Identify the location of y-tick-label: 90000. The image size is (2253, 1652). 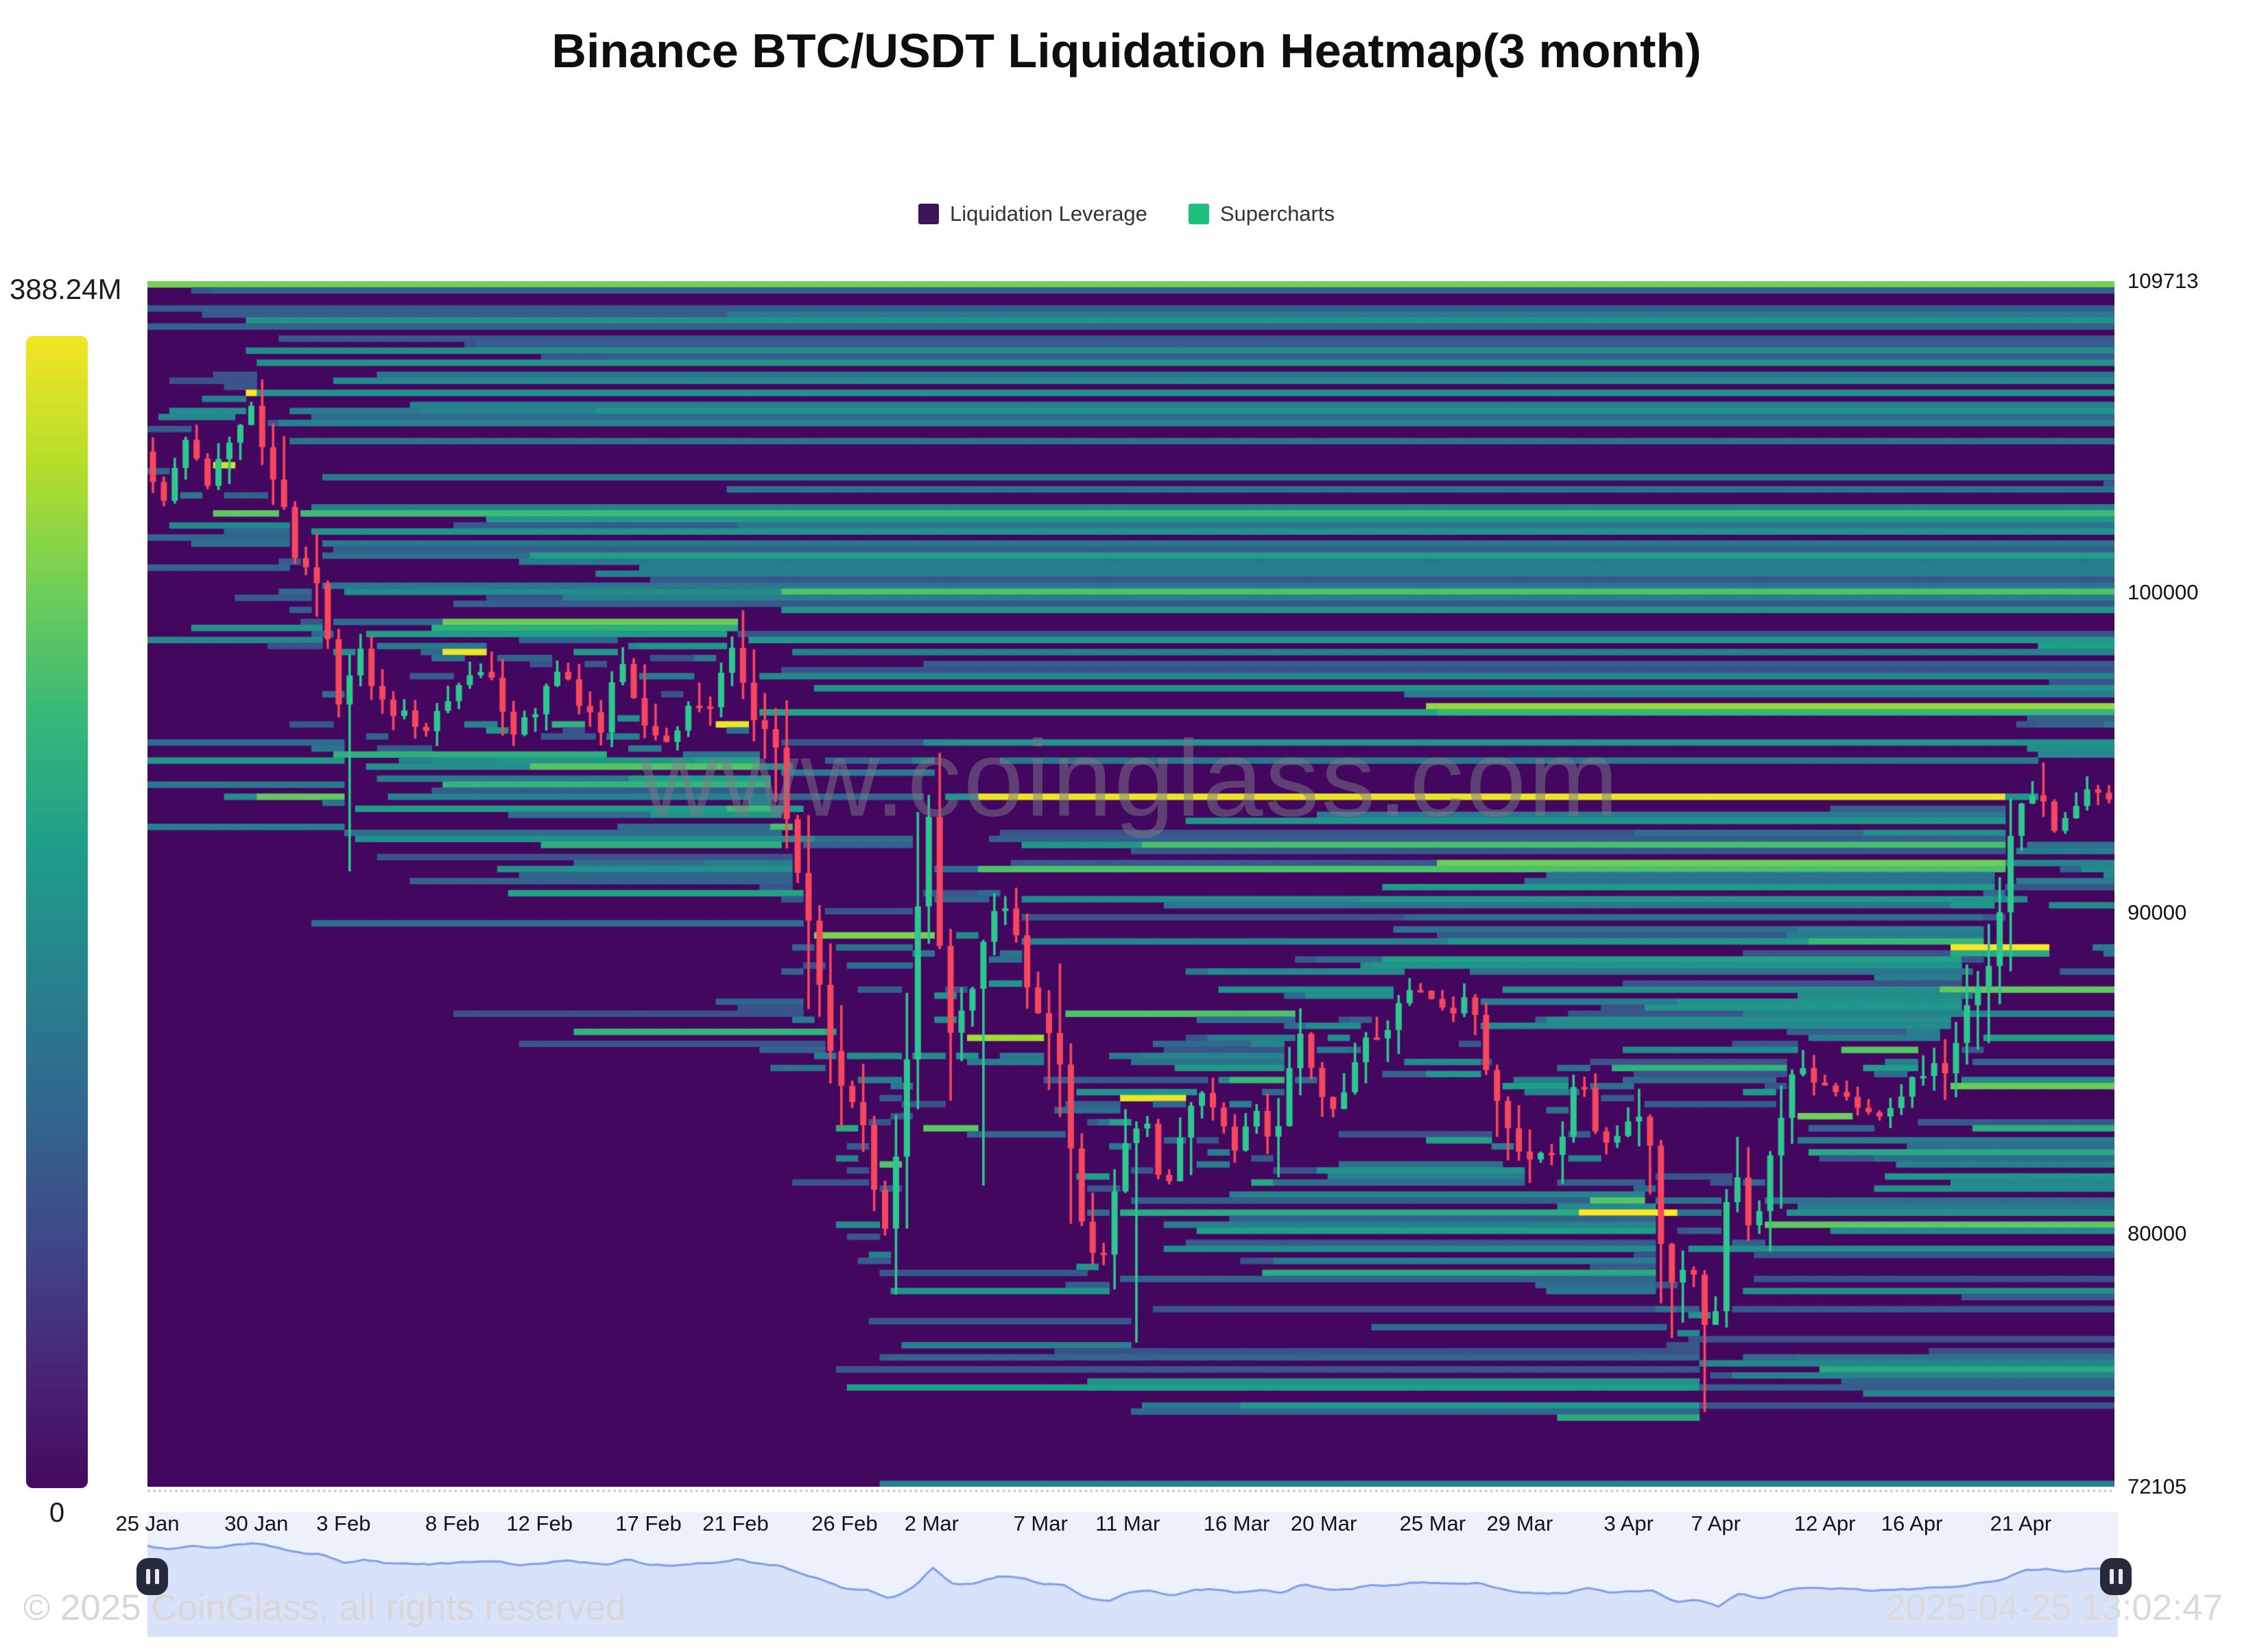
(2157, 912).